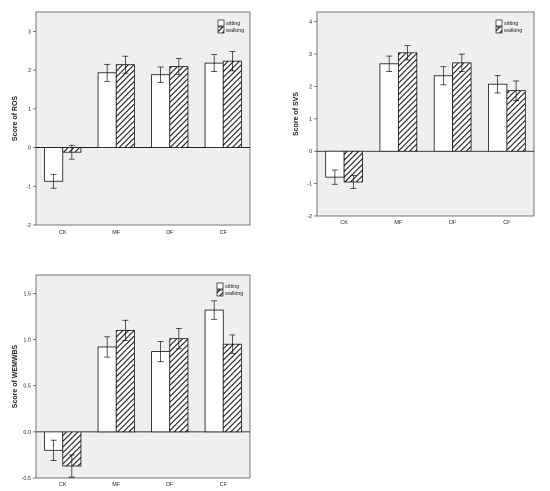  What do you see at coordinates (27, 433) in the screenshot?
I see `y-tick-label: 0.0` at bounding box center [27, 433].